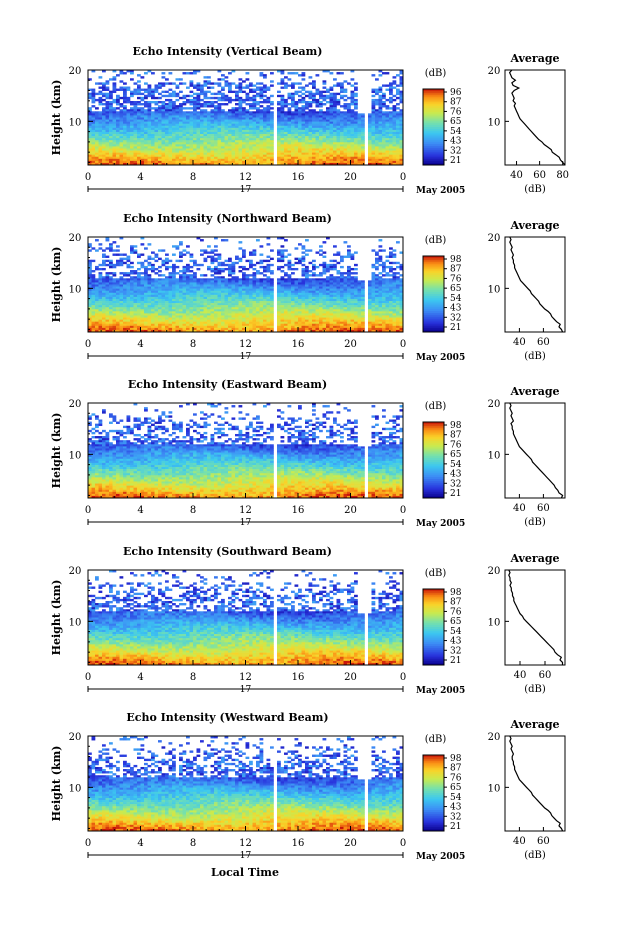 The height and width of the screenshot is (929, 618). I want to click on colorbar-unit: (dB), so click(436, 73).